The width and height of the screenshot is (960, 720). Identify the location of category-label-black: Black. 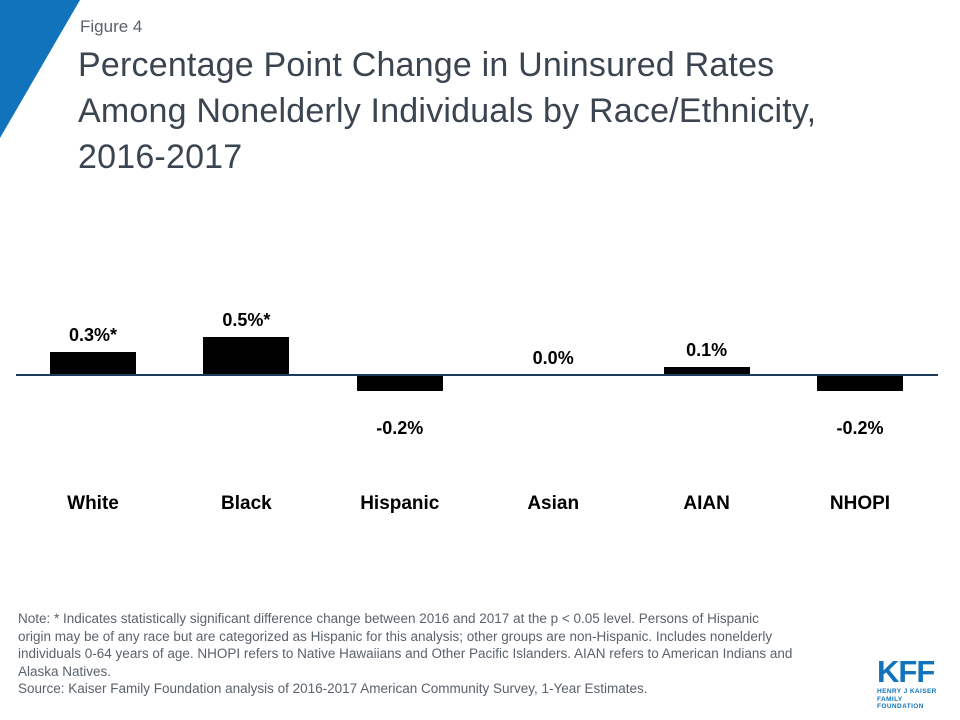
(246, 503).